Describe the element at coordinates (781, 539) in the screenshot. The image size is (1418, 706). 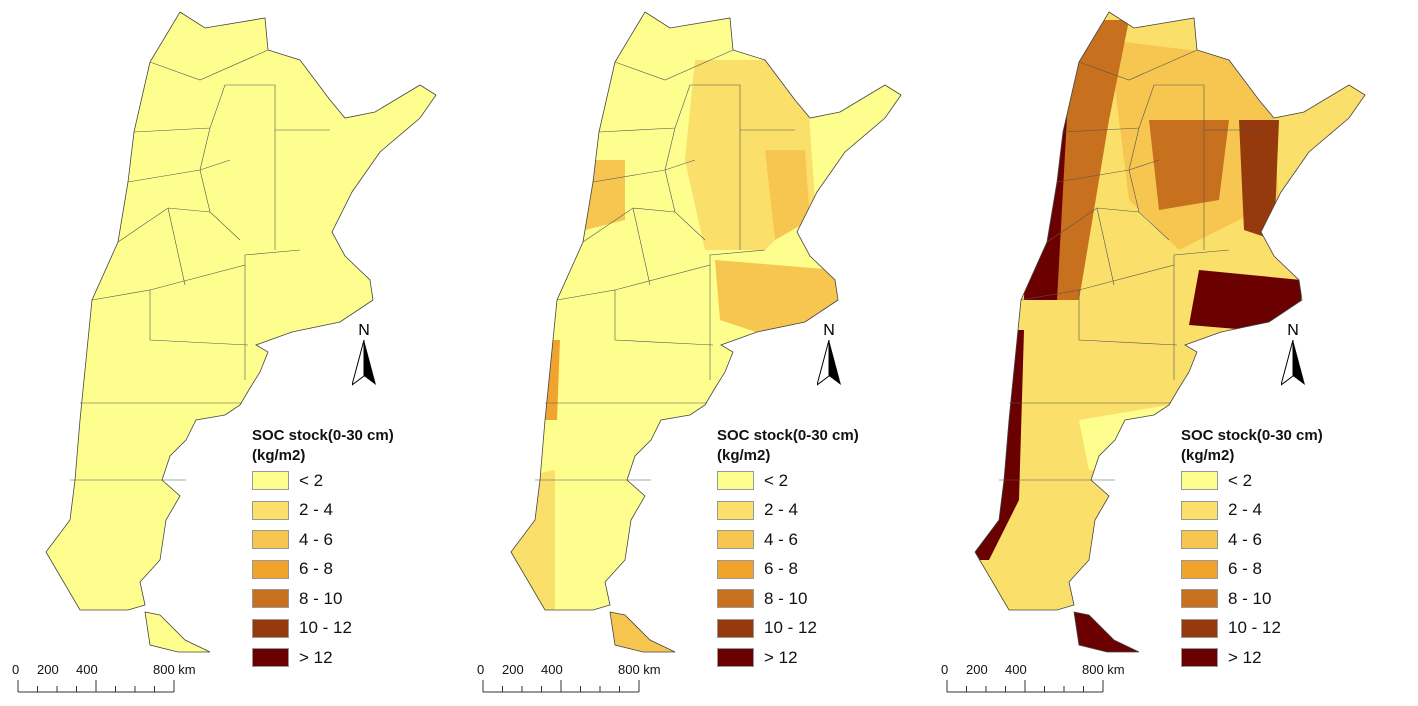
I see `legend-label: 4 - 6` at that location.